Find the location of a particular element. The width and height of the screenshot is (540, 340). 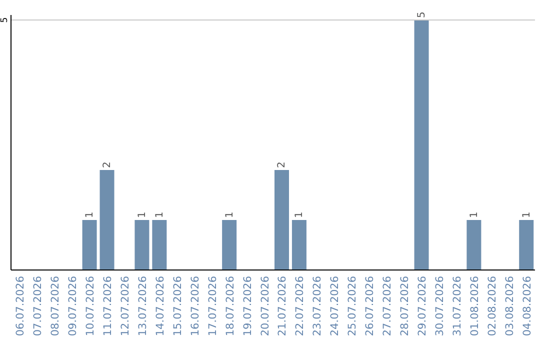

x-tick-label: 02.08.2026 is located at coordinates (492, 306).